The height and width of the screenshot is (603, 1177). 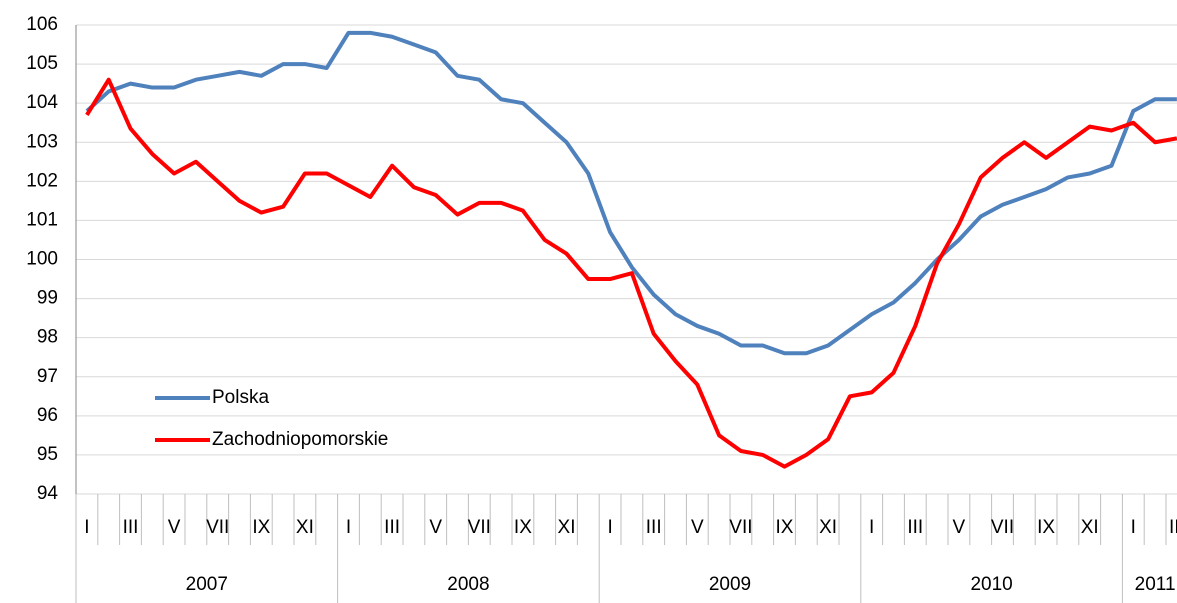 What do you see at coordinates (47, 415) in the screenshot?
I see `y-tick-label: 96` at bounding box center [47, 415].